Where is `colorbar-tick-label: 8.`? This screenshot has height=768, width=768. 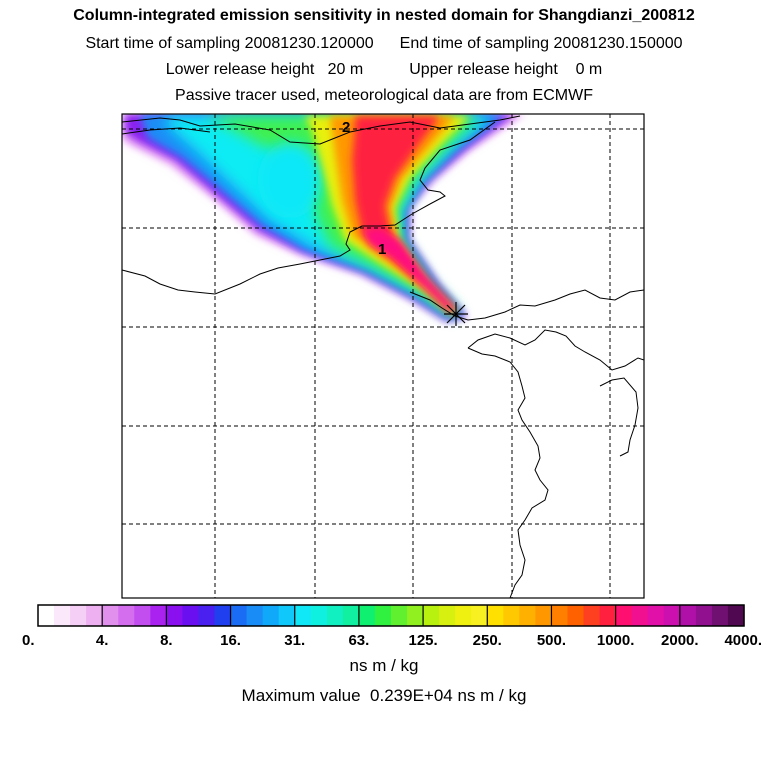 colorbar-tick-label: 8. is located at coordinates (166, 640).